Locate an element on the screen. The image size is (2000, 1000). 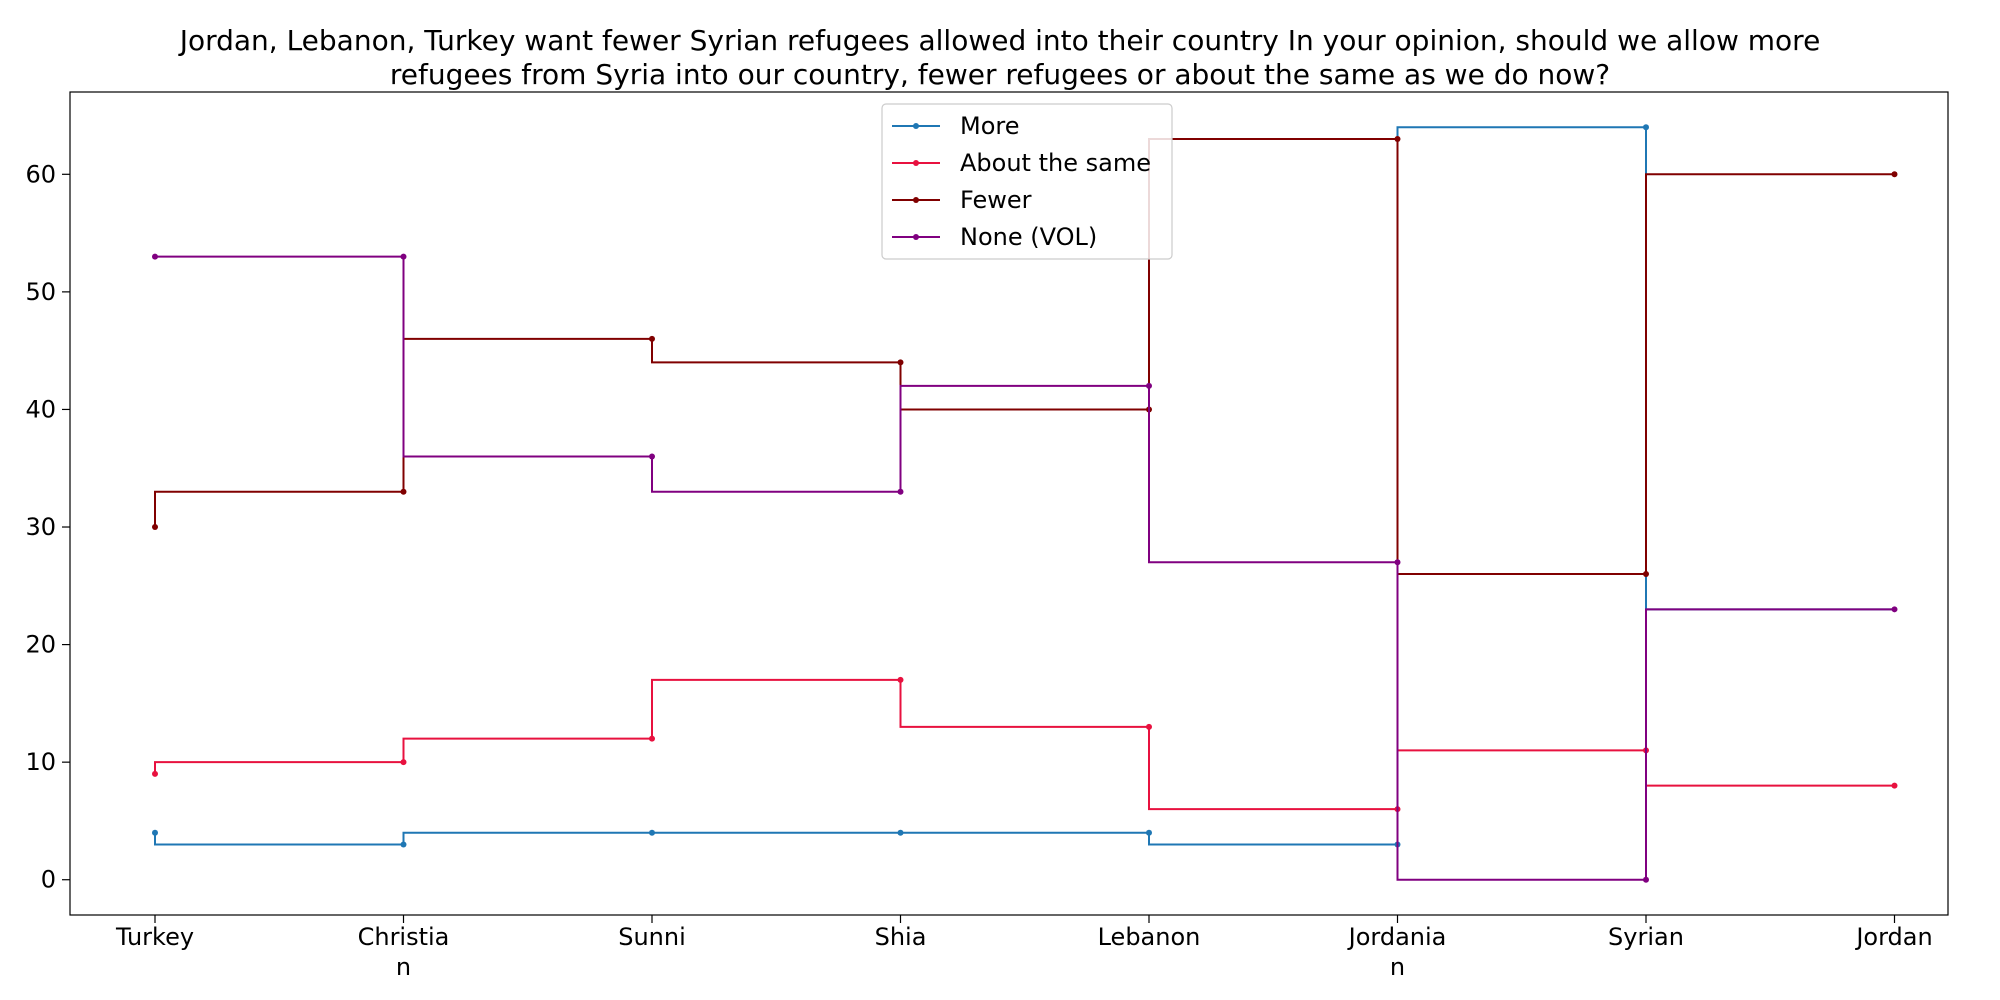
legend-item: About the same is located at coordinates (1021, 163).